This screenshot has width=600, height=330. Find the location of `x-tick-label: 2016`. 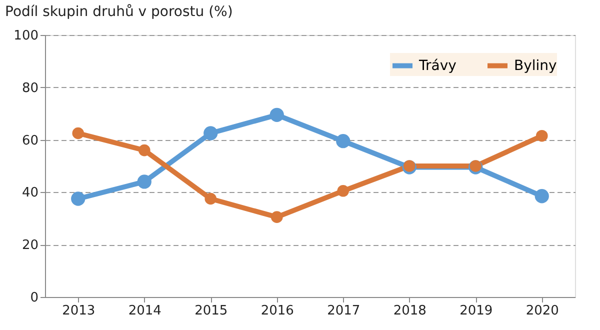

x-tick-label: 2016 is located at coordinates (277, 311).